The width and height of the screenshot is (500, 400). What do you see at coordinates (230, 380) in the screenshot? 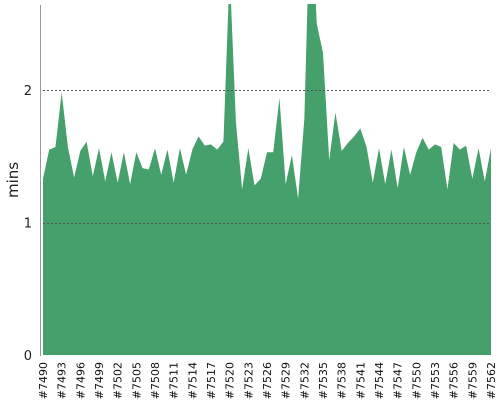
I see `x-tick-label: #7520` at bounding box center [230, 380].